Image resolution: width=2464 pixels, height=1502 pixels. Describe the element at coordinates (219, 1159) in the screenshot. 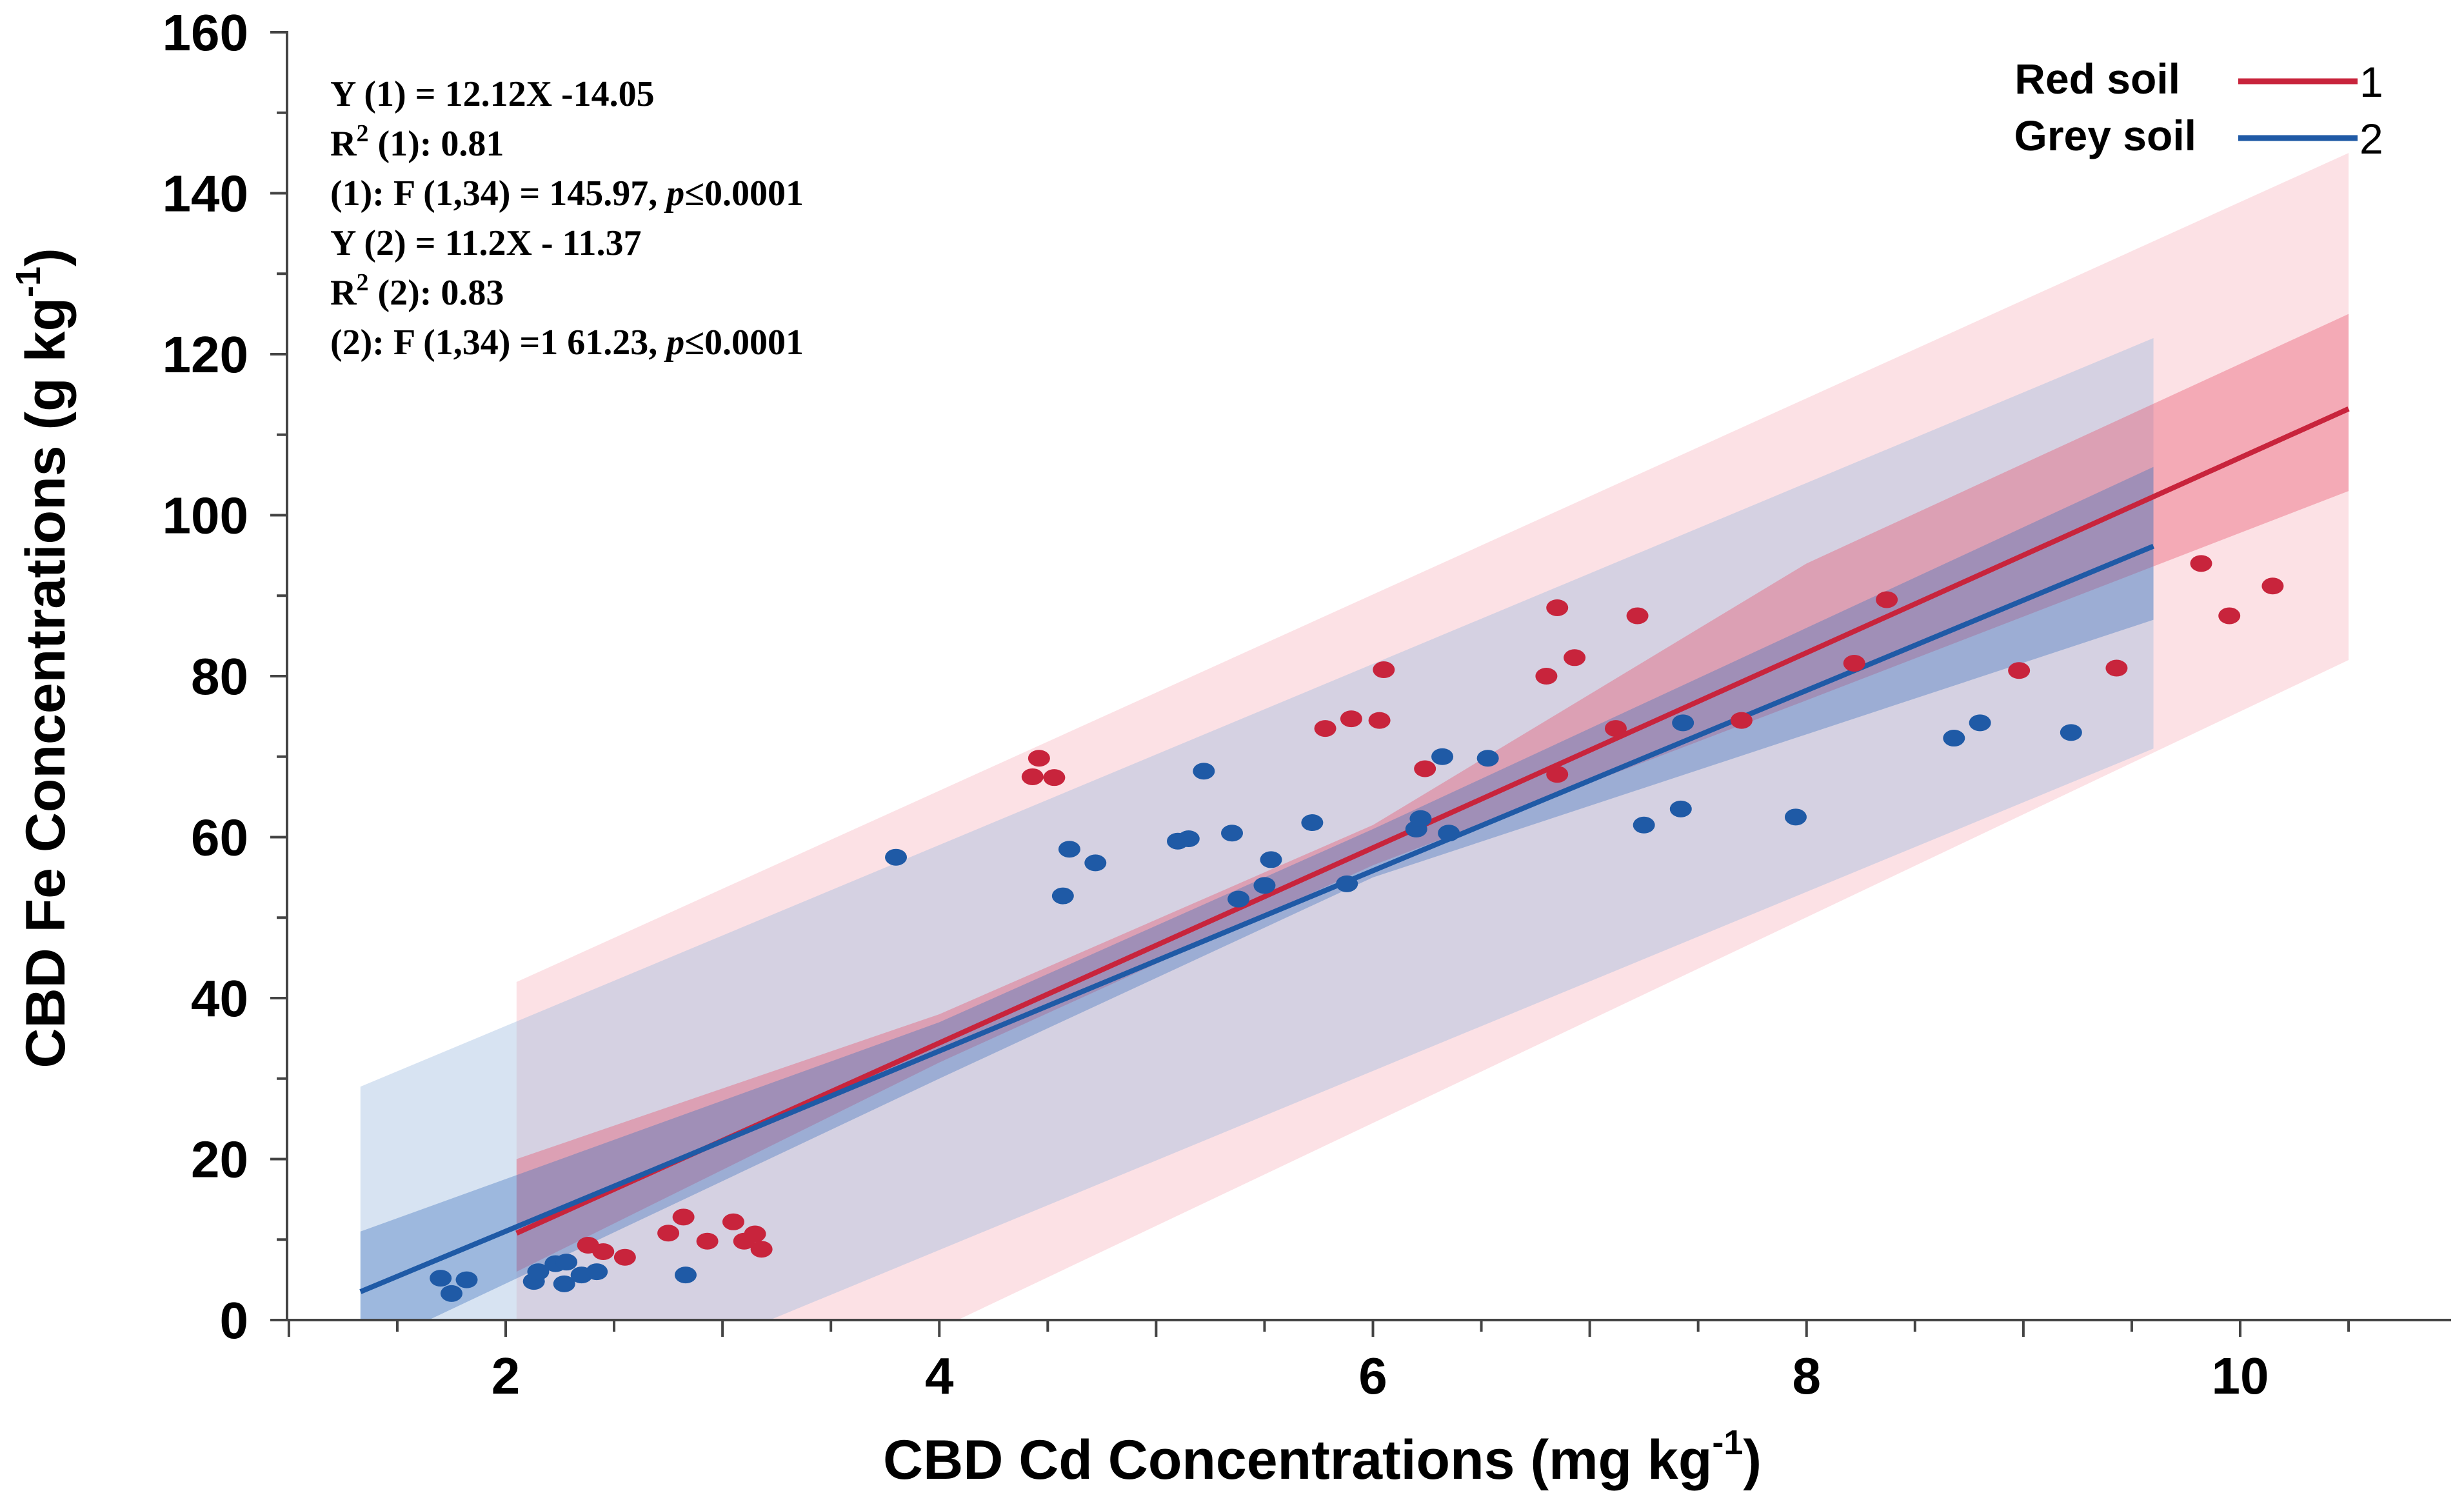

I see `y-tick-label: 20` at that location.